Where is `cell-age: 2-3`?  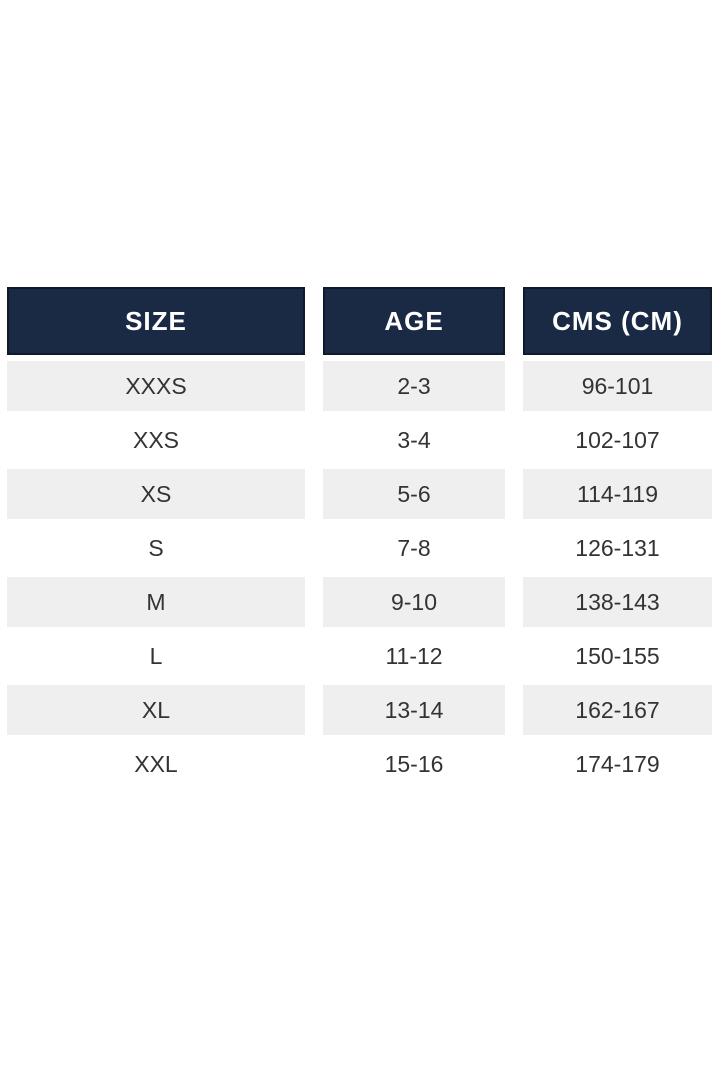 cell-age: 2-3 is located at coordinates (414, 386).